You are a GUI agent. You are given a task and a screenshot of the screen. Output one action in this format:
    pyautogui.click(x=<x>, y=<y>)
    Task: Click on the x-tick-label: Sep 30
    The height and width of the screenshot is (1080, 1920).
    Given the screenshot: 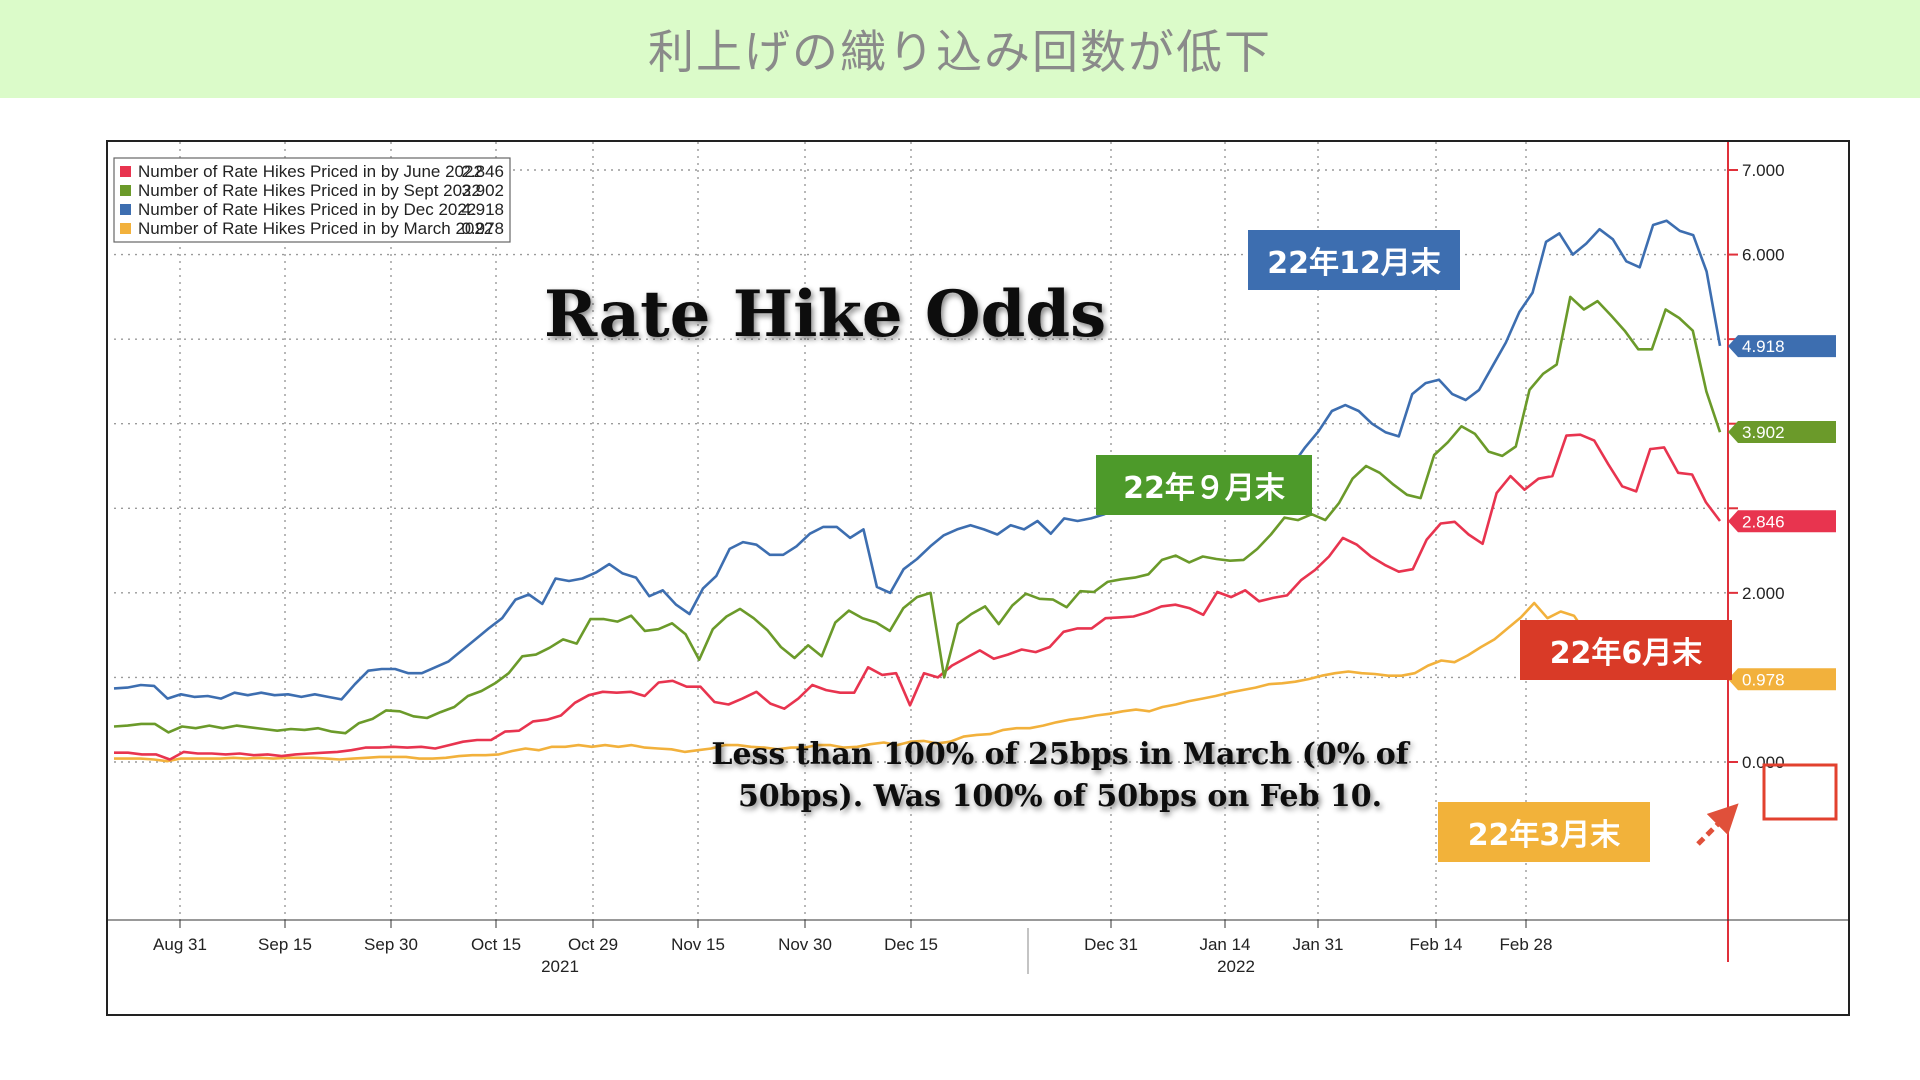 What is the action you would take?
    pyautogui.click(x=391, y=944)
    